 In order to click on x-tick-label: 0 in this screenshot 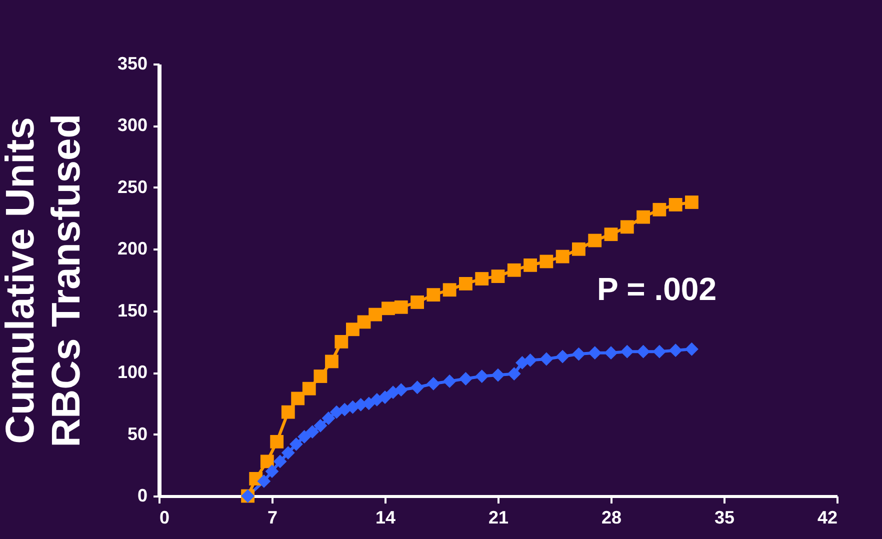, I will do `click(165, 518)`.